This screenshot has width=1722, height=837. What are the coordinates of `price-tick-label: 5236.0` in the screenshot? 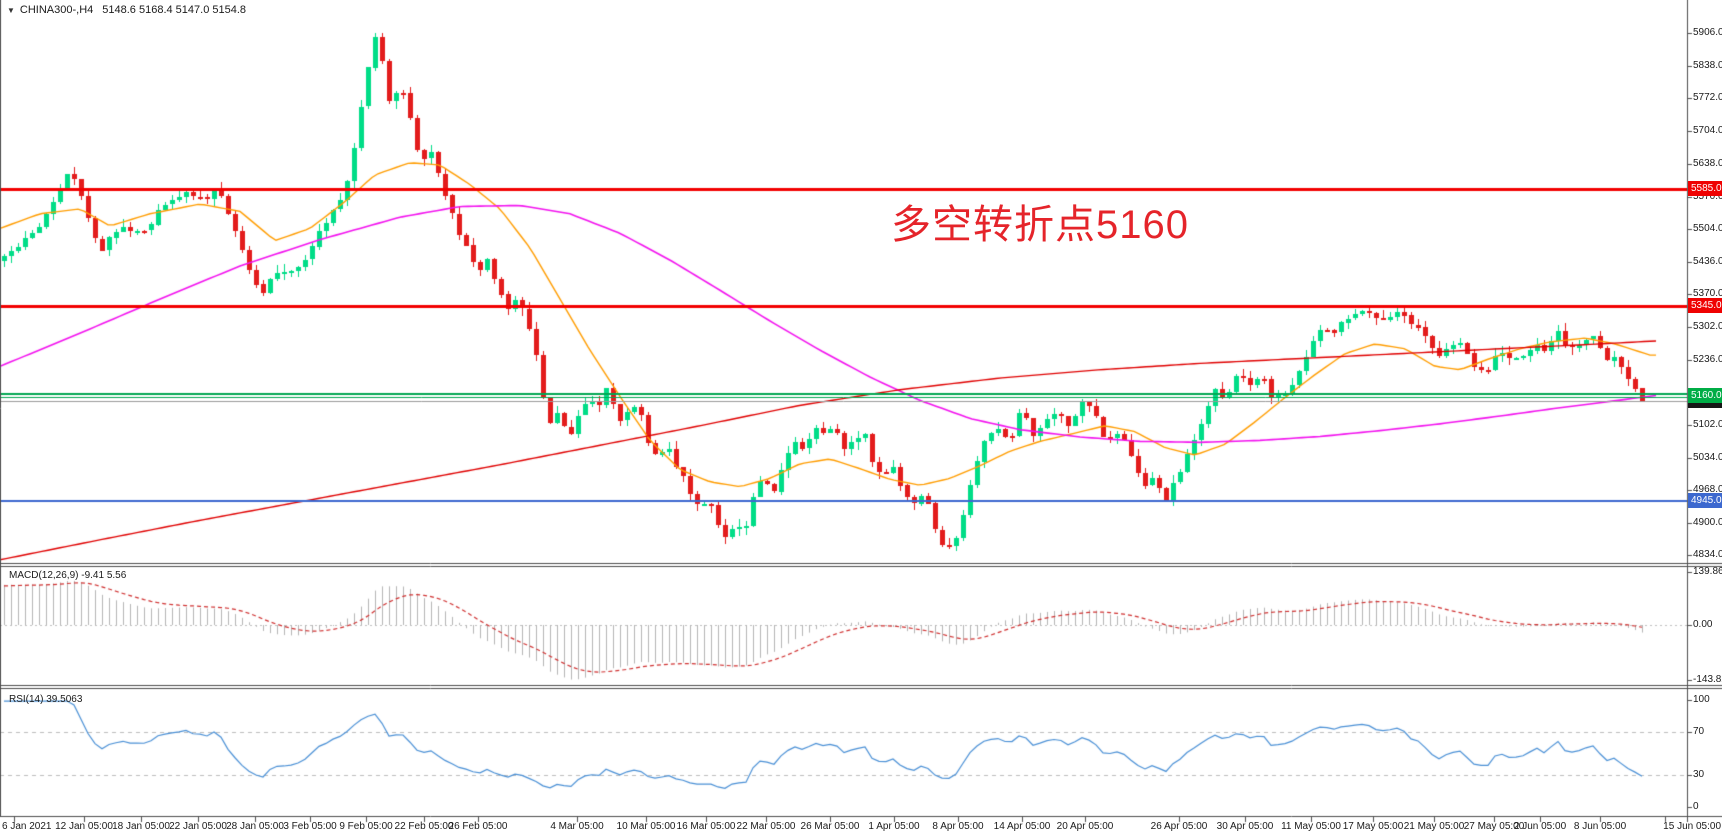 It's located at (1707, 359).